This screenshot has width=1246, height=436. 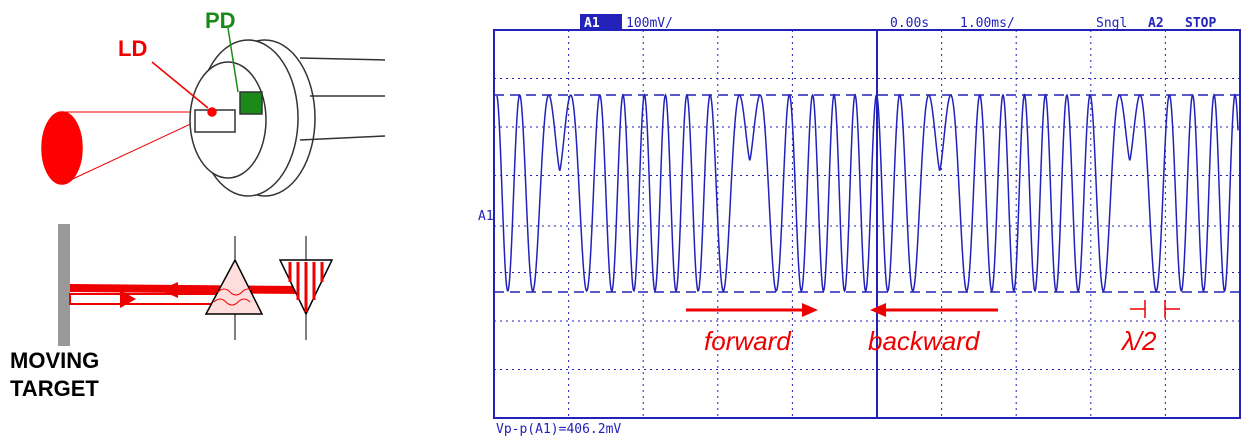 I want to click on time-per-div: 1.00ms/, so click(x=987, y=23).